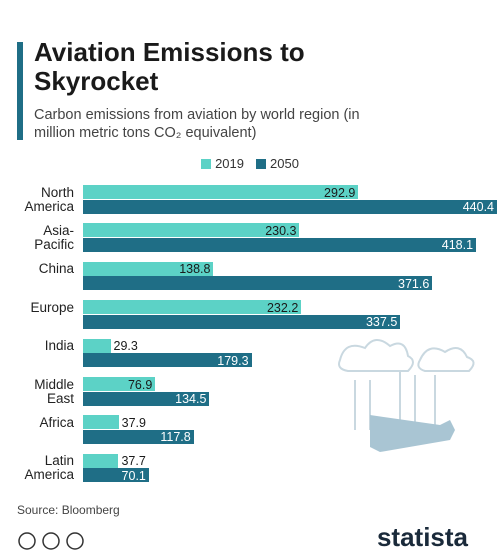 This screenshot has height=553, width=500. Describe the element at coordinates (68, 510) in the screenshot. I see `source: Source: Bloomberg` at that location.